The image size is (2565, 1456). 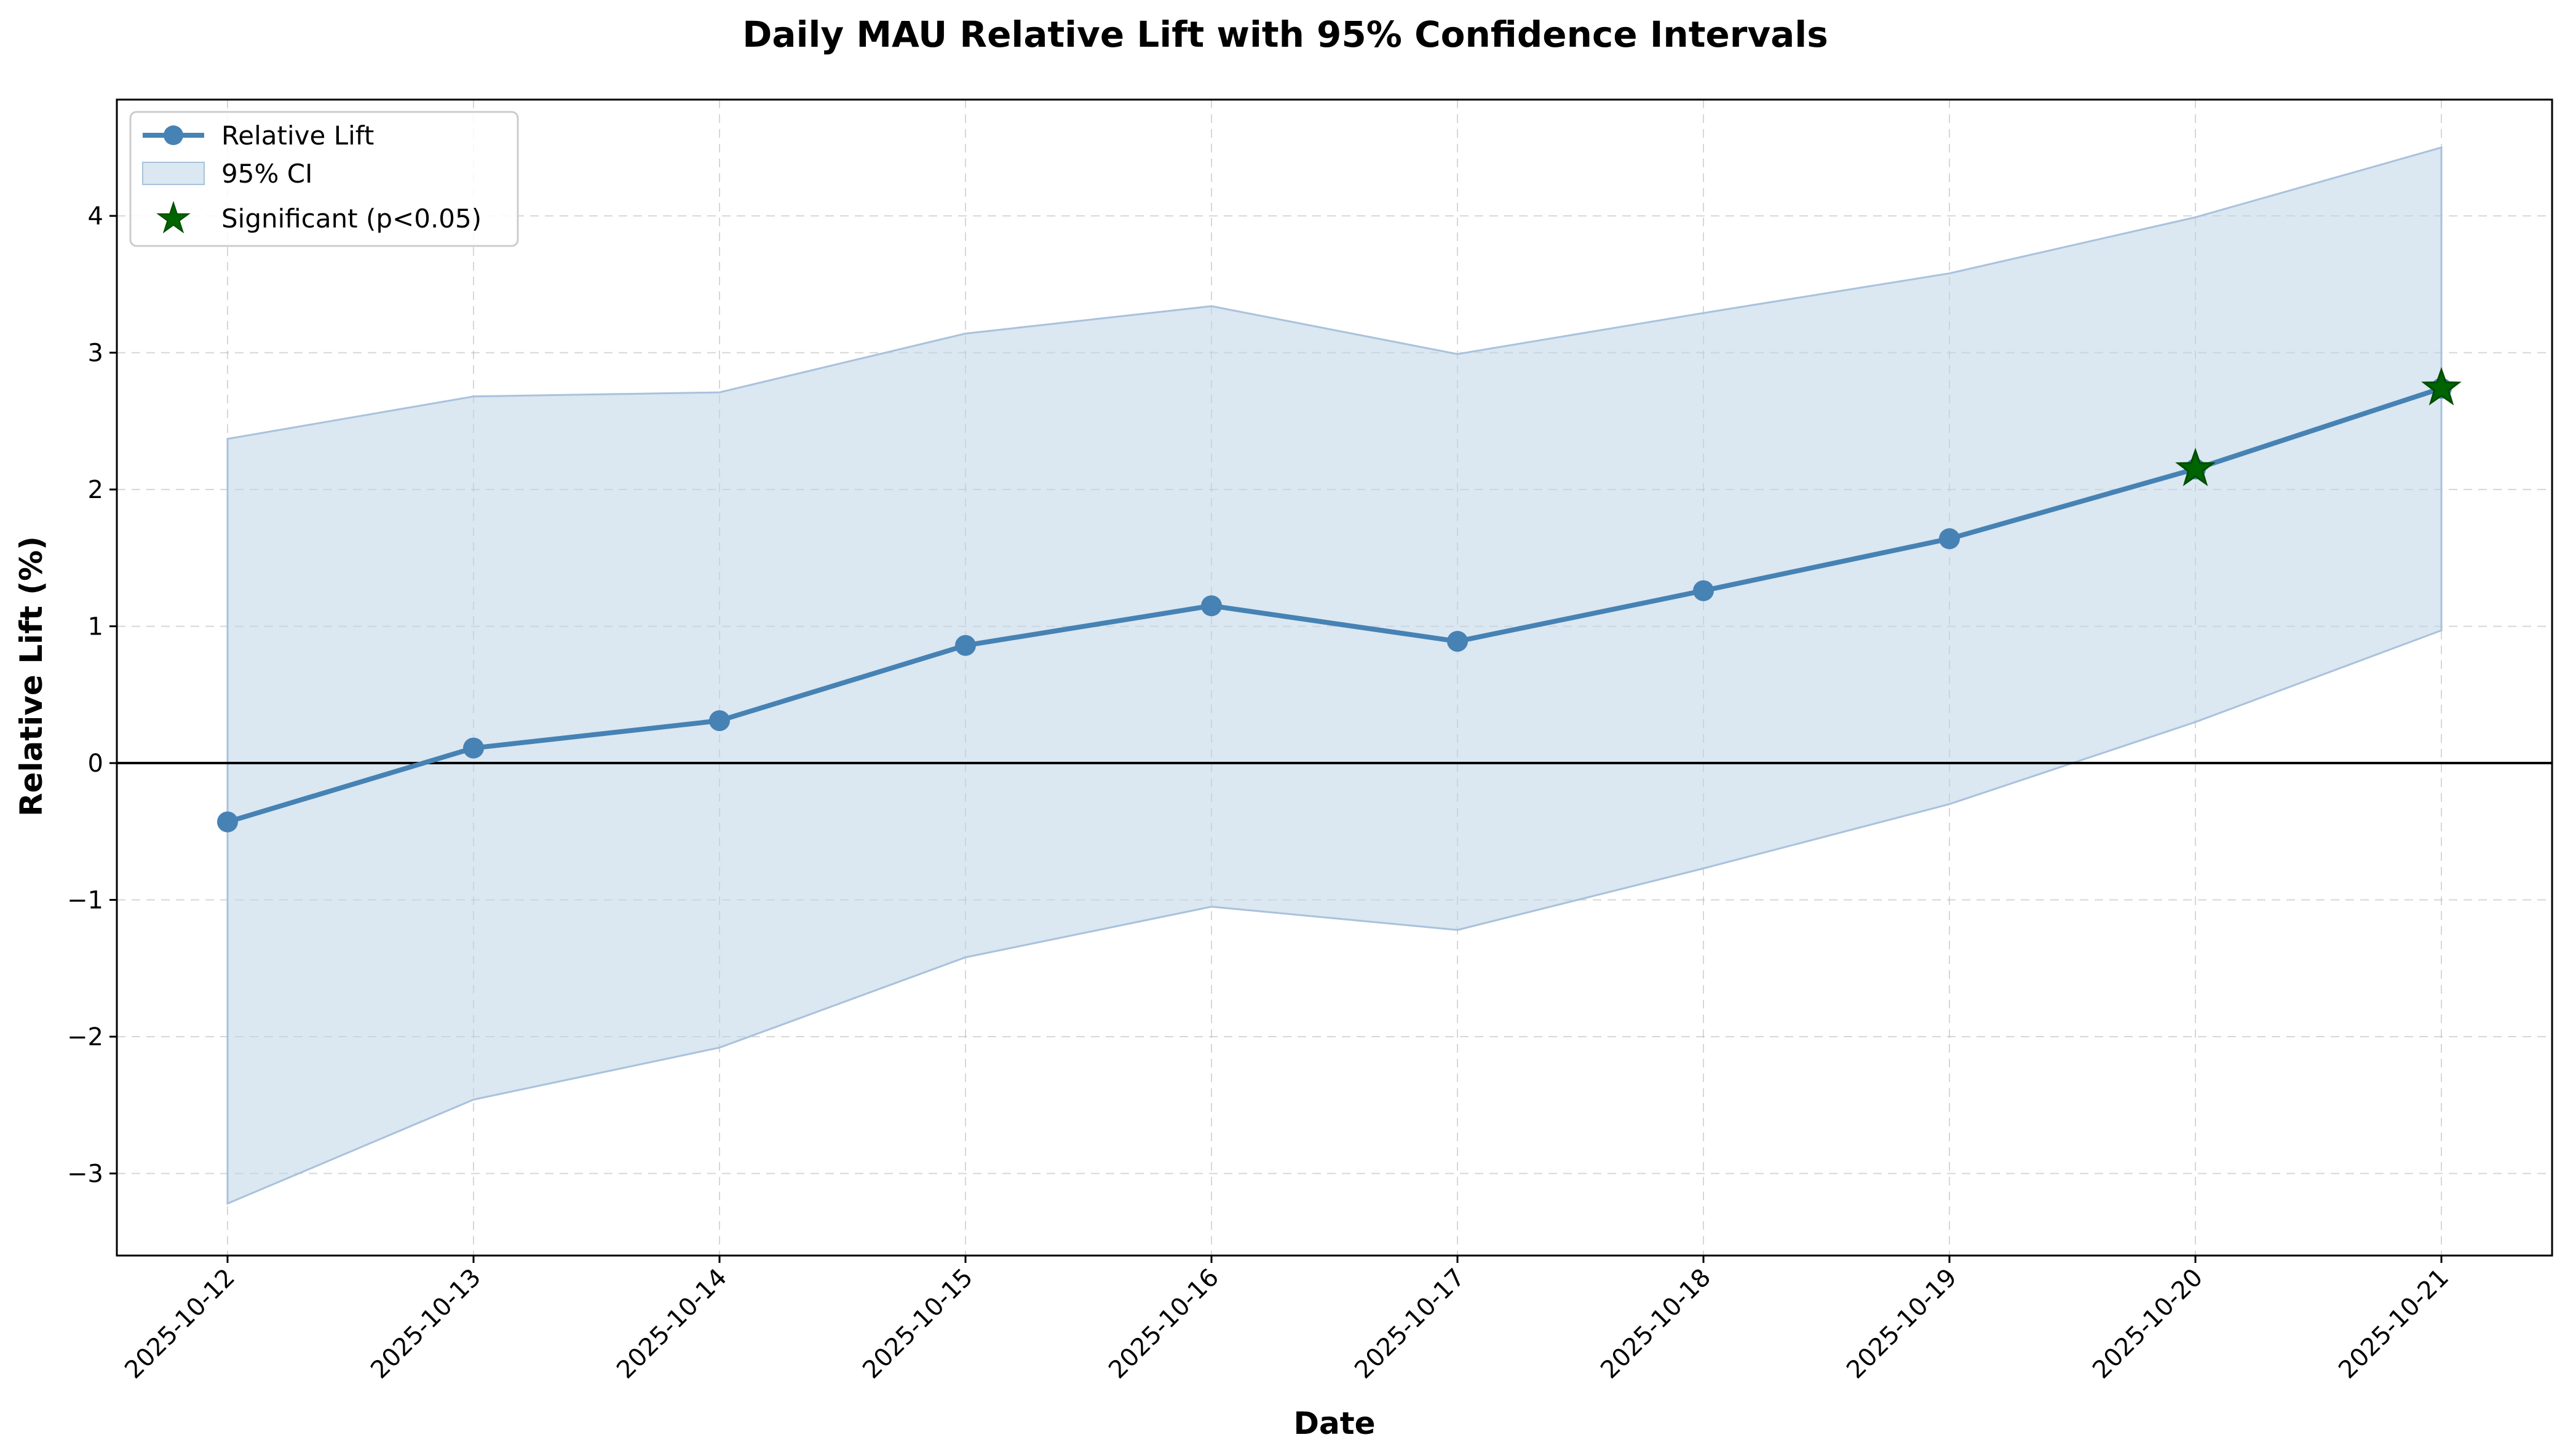 I want to click on y-tick-label: 2, so click(x=95, y=490).